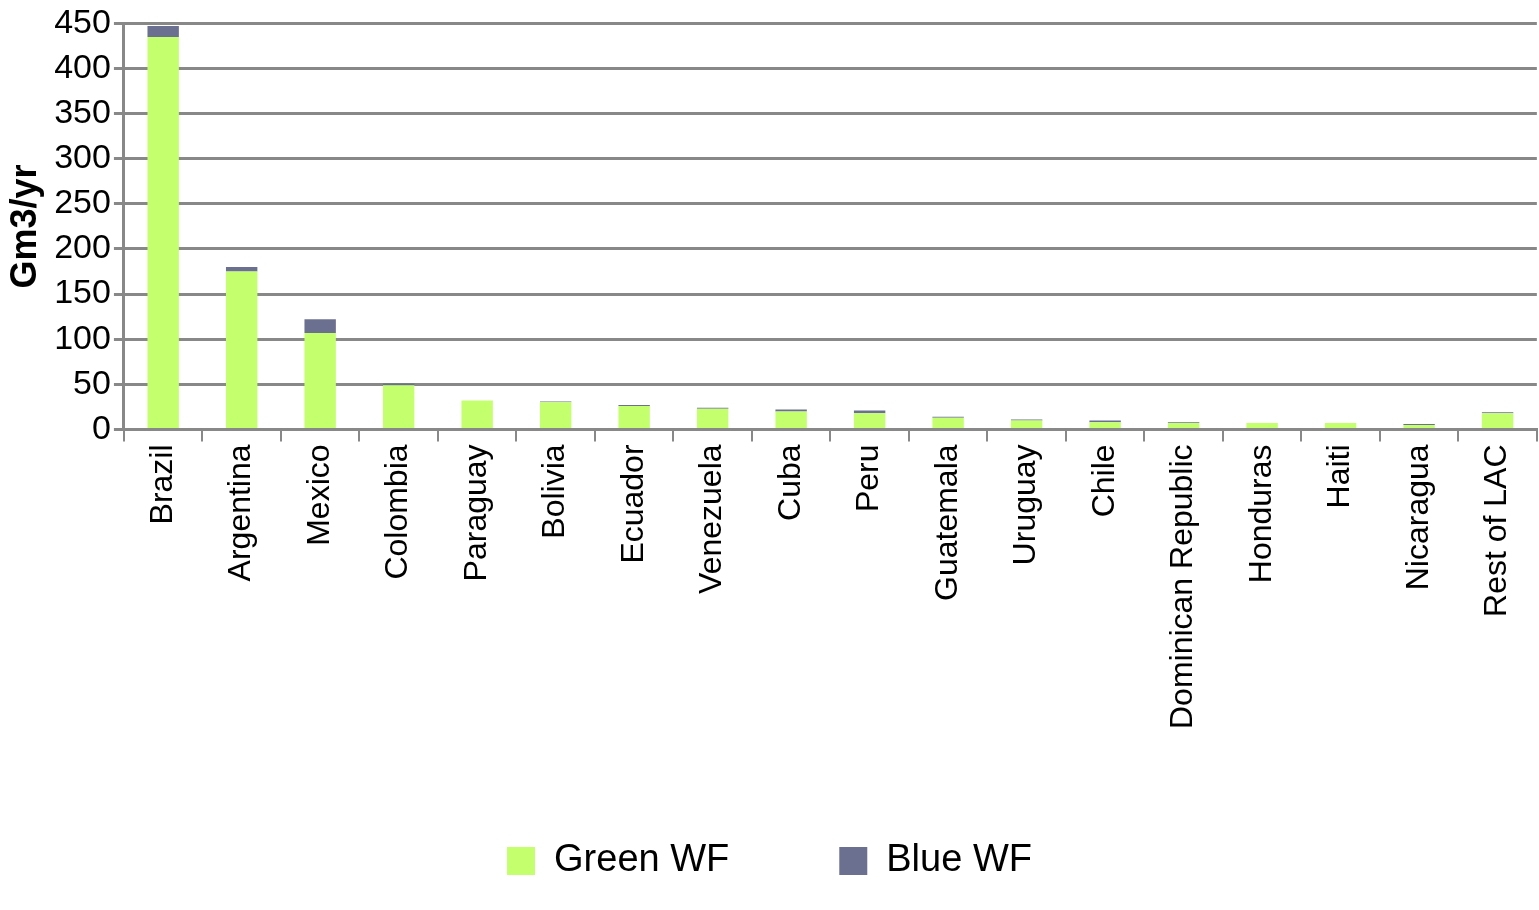 Image resolution: width=1539 pixels, height=910 pixels. I want to click on x-tick-label: Chile, so click(1102, 481).